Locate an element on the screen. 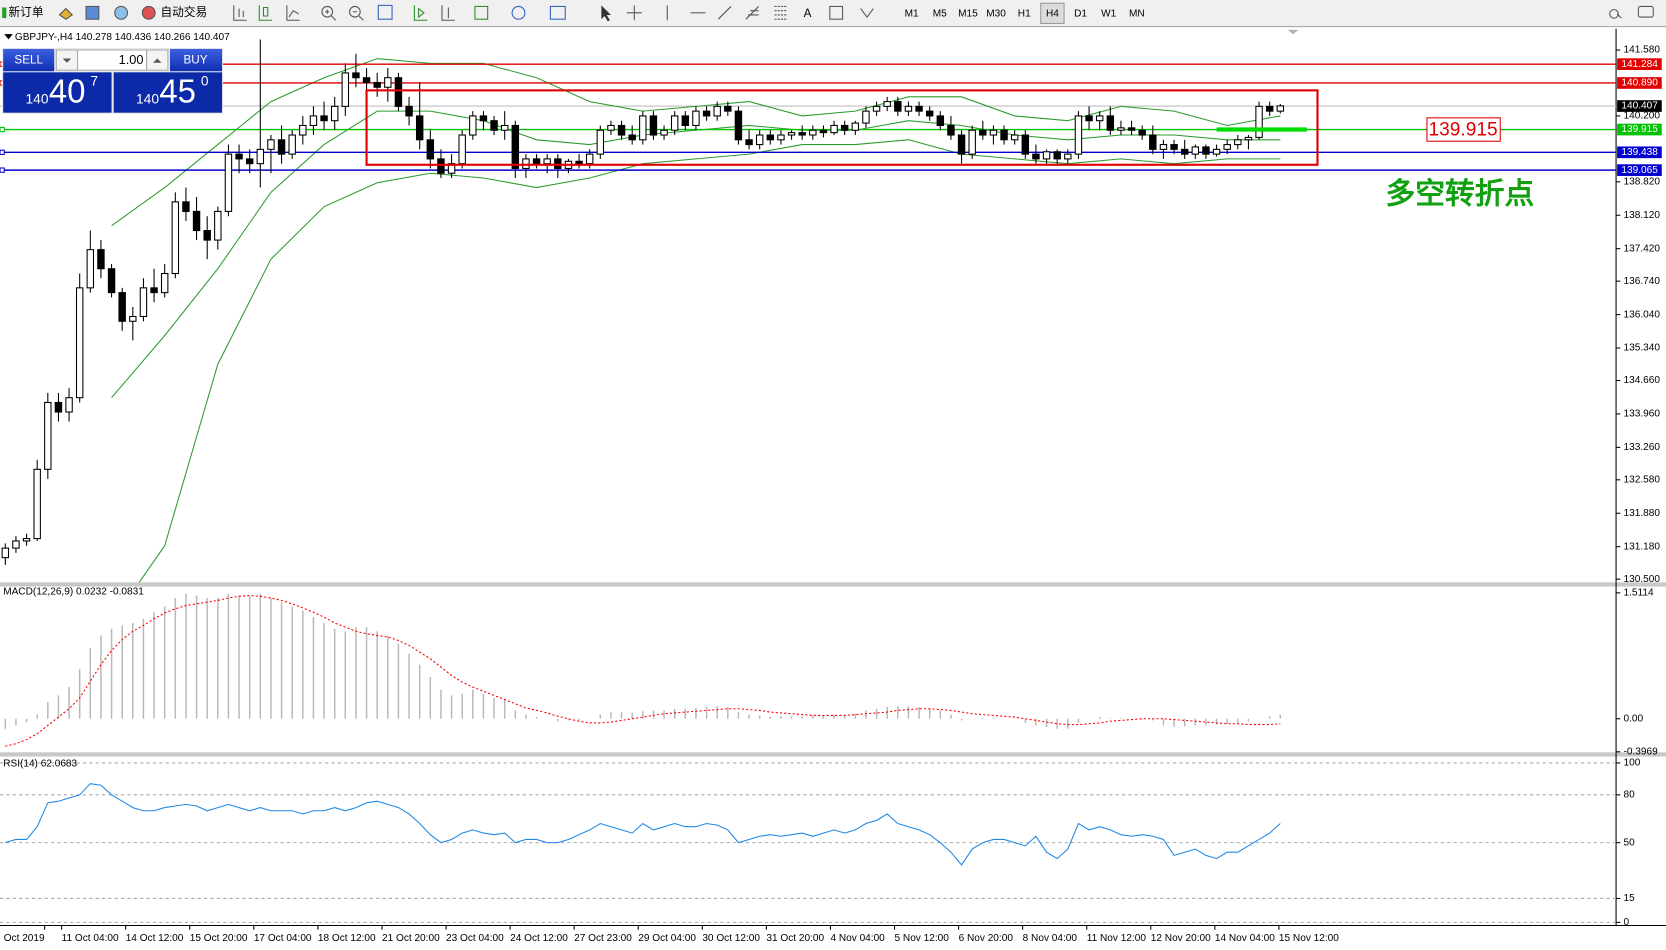 This screenshot has width=1666, height=950. new-order-icon is located at coordinates (4, 13).